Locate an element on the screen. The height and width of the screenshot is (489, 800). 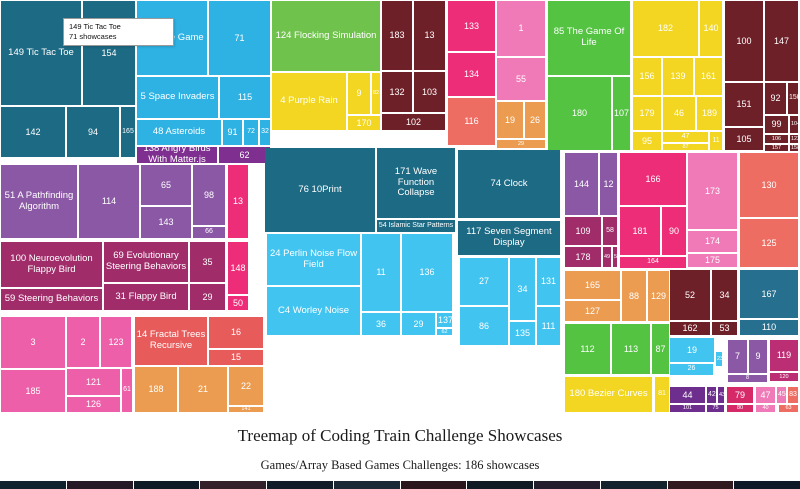
treemap-cell: 16 is located at coordinates (236, 332).